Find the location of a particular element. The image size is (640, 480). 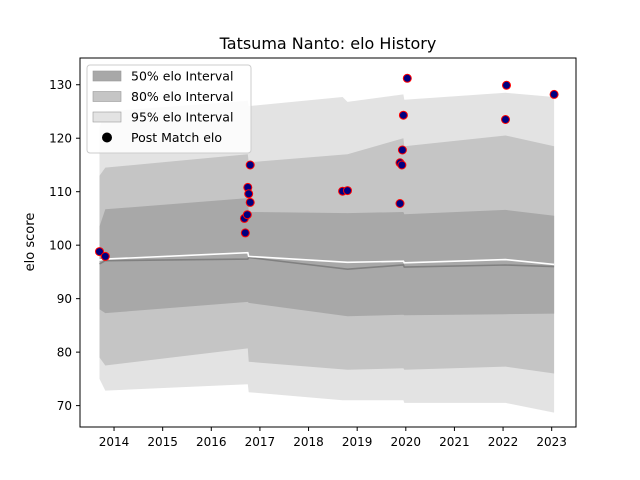

y-tick-label: 110 is located at coordinates (60, 192).